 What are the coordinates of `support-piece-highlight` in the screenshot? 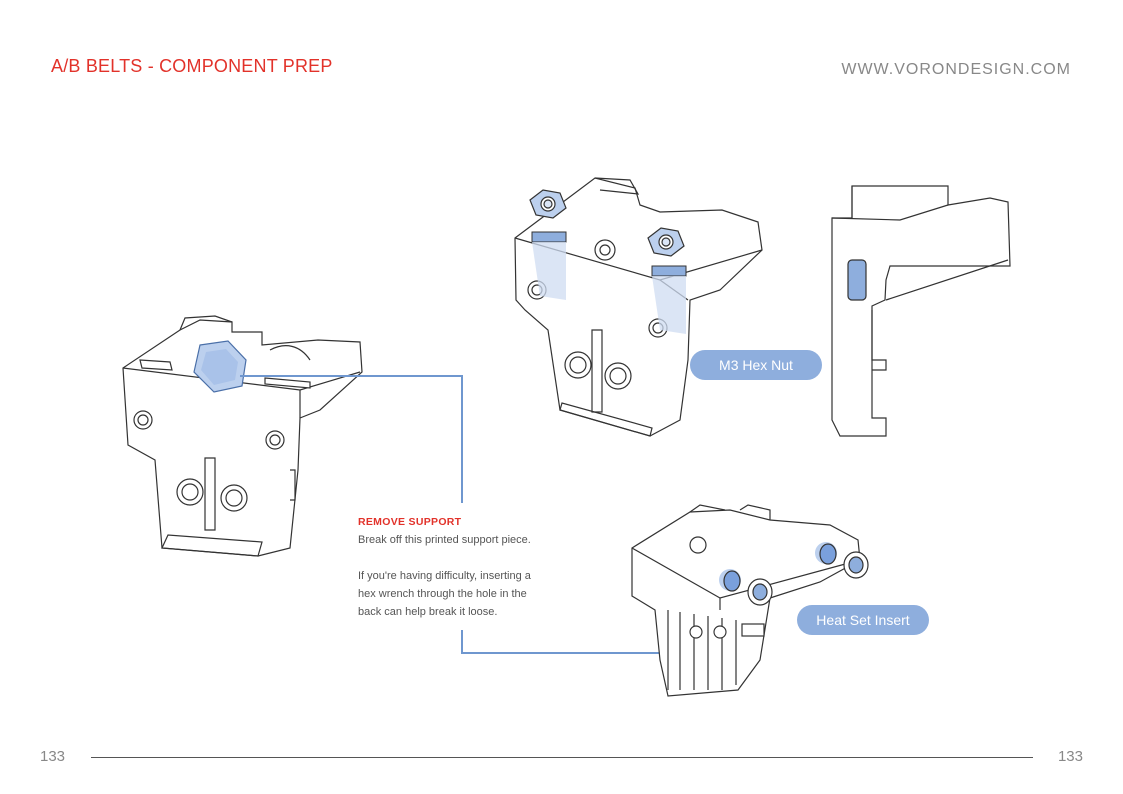 It's located at (220, 366).